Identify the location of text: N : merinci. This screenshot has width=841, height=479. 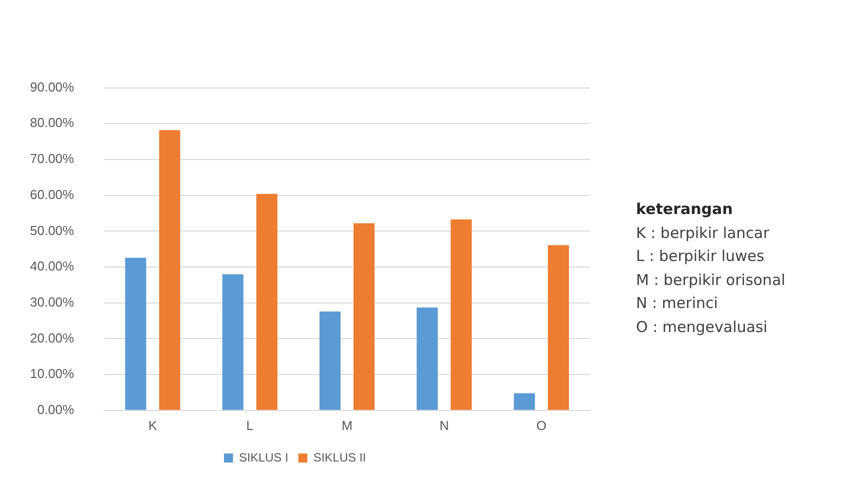
(677, 303).